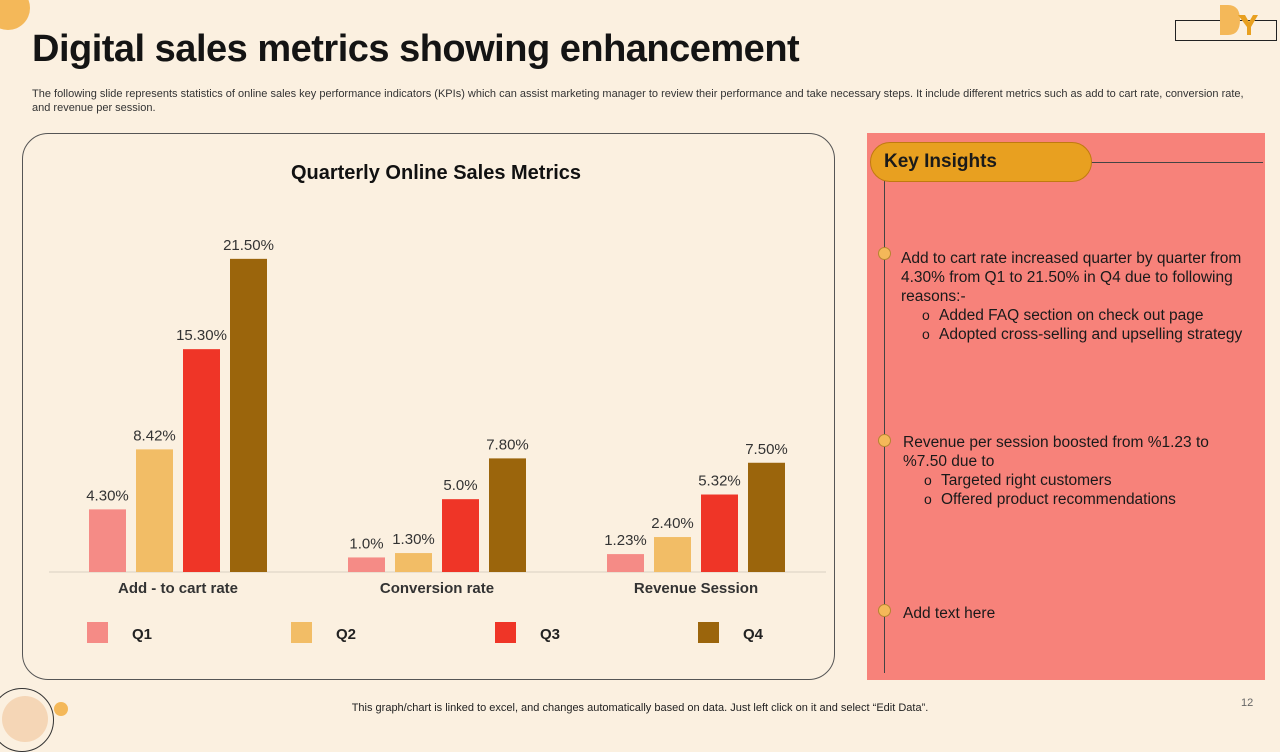 This screenshot has height=752, width=1280. I want to click on category-label: Conversion rate, so click(437, 588).